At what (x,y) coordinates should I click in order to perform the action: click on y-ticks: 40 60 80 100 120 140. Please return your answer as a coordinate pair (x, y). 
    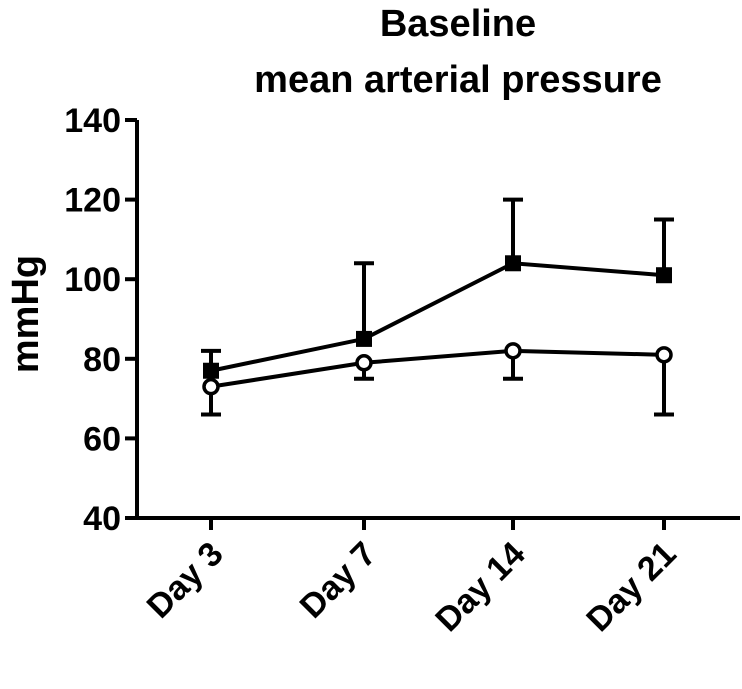
    Looking at the image, I should click on (100, 320).